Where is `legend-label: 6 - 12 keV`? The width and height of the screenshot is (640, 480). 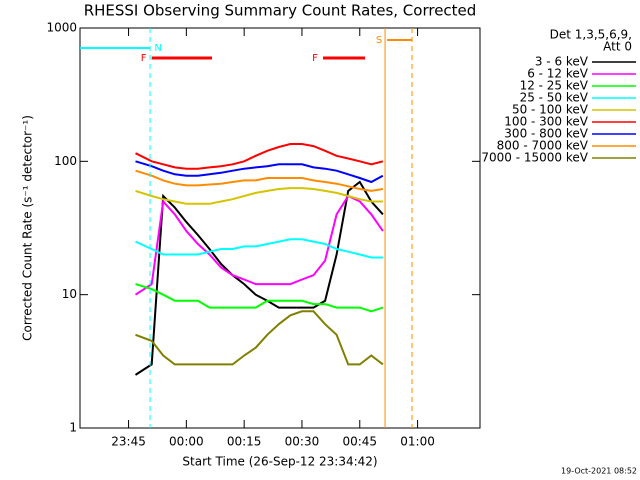 legend-label: 6 - 12 keV is located at coordinates (558, 74).